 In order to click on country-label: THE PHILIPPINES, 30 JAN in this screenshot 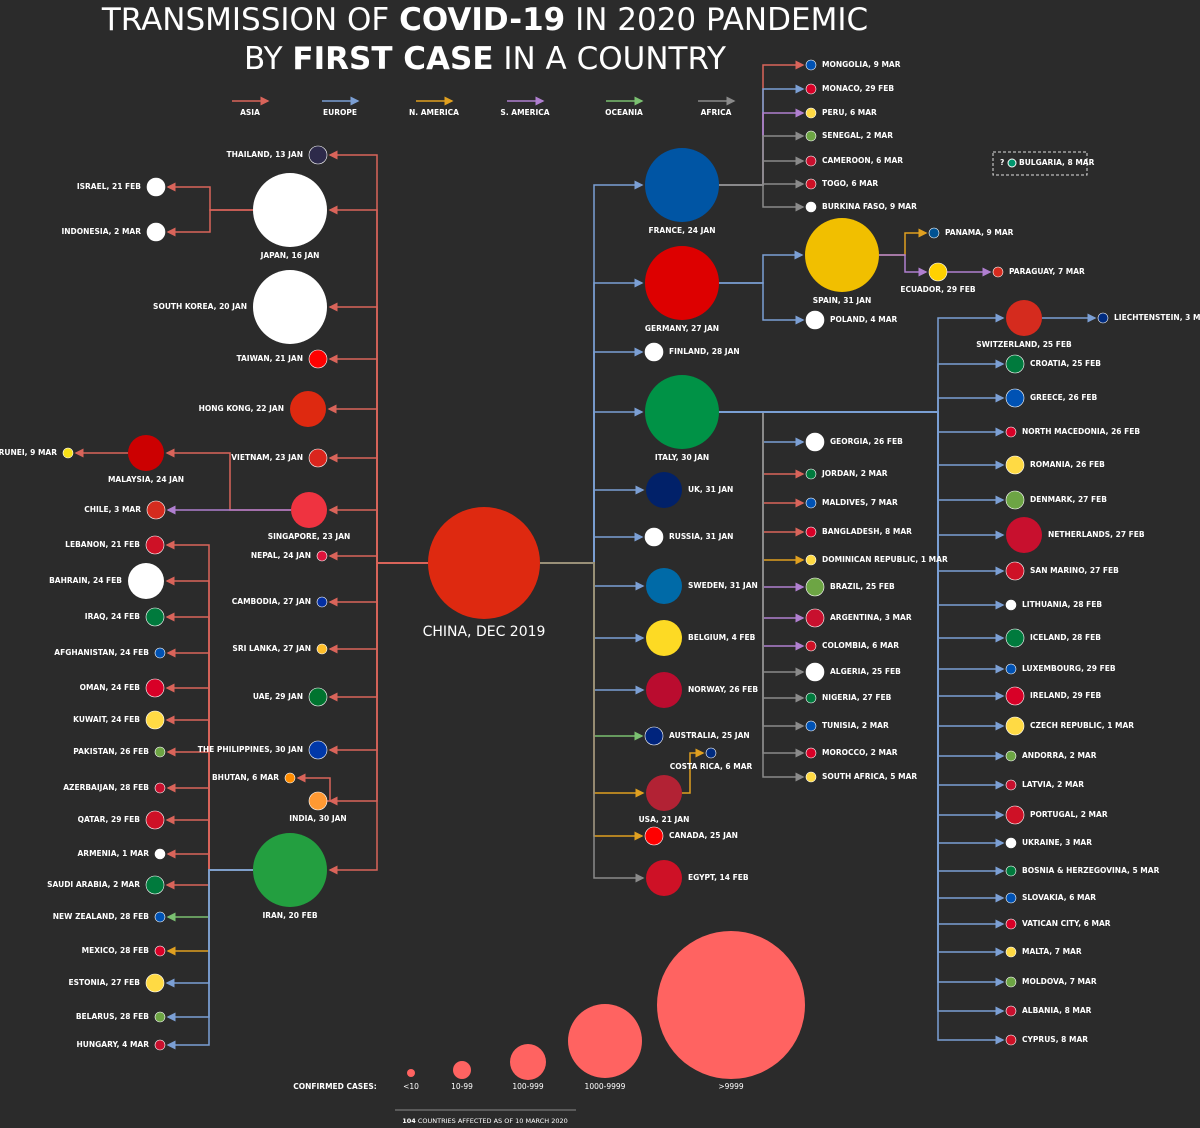, I will do `click(250, 749)`.